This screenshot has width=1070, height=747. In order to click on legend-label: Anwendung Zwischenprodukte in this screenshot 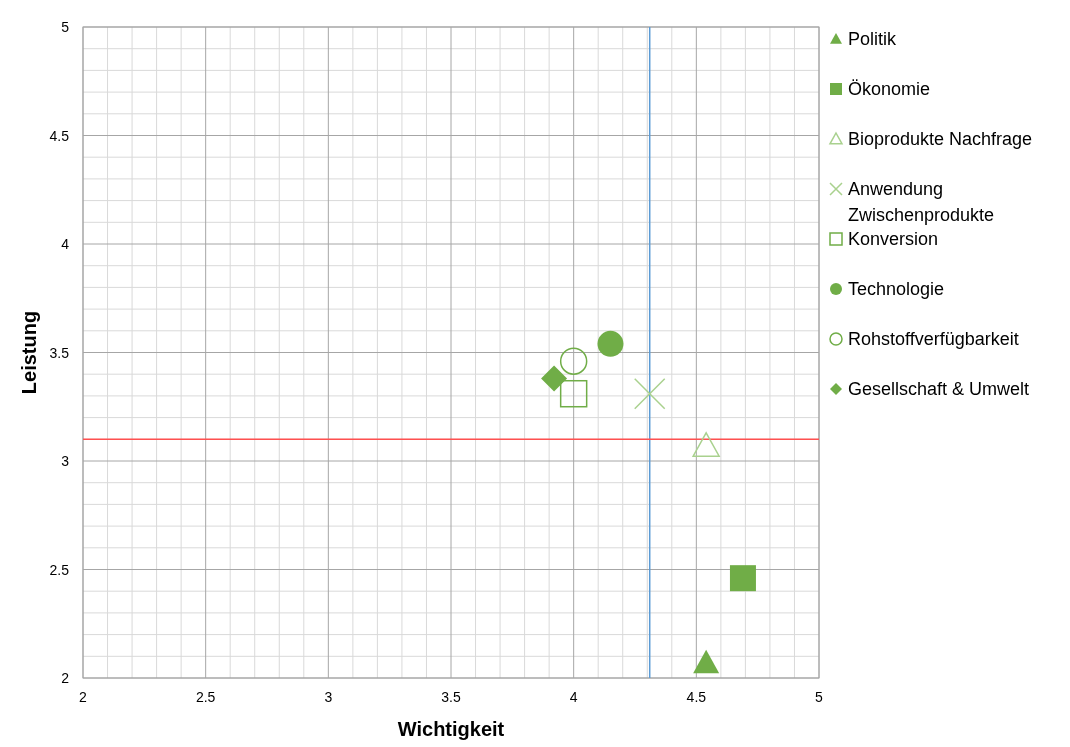, I will do `click(921, 202)`.